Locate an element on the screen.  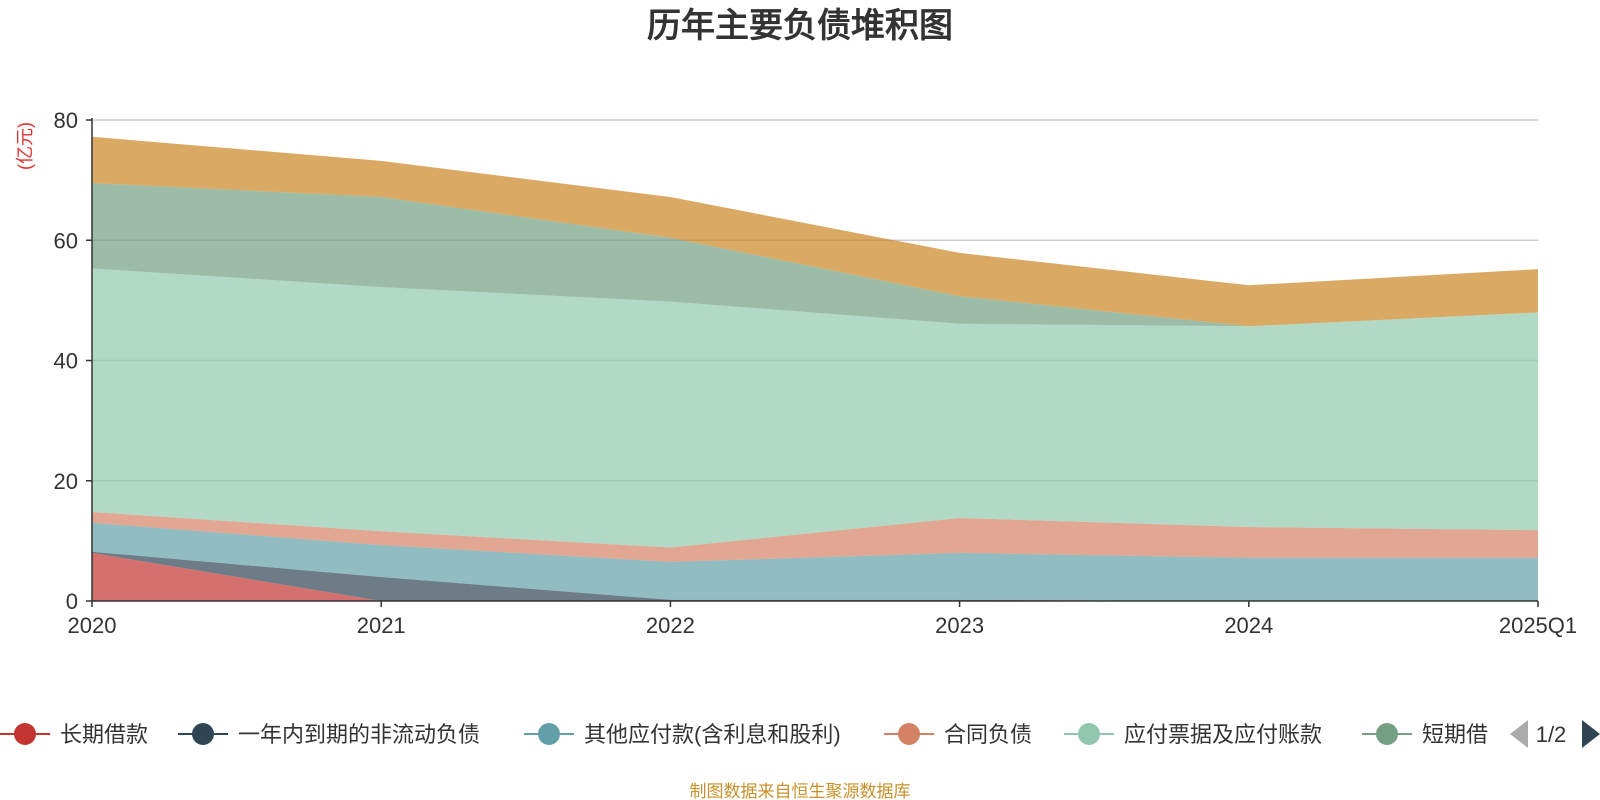
y-axis-unit: (亿元) is located at coordinates (25, 146).